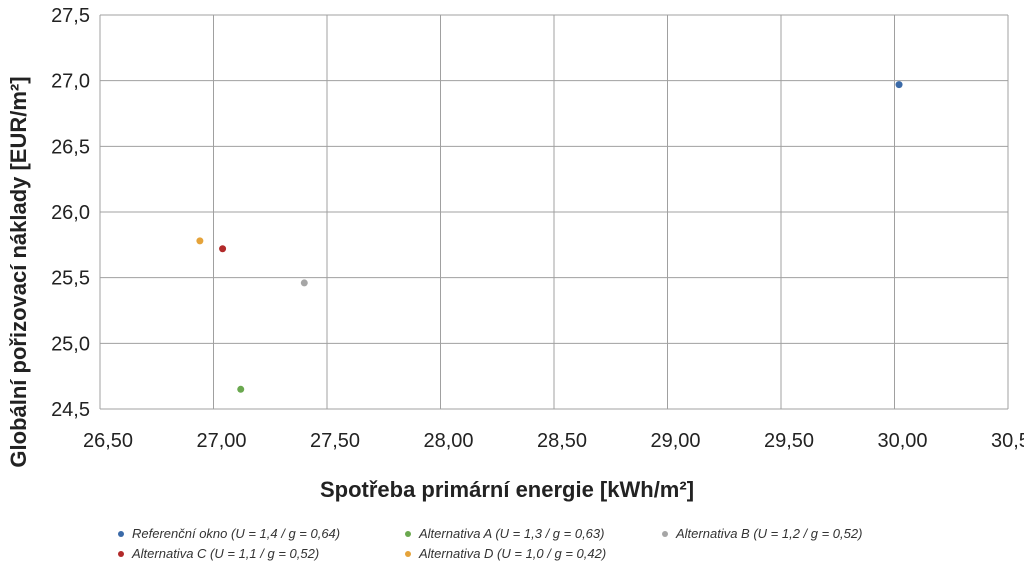  I want to click on legend-label: Referenční okno (U = 1,4 / g = 0,64), so click(236, 533).